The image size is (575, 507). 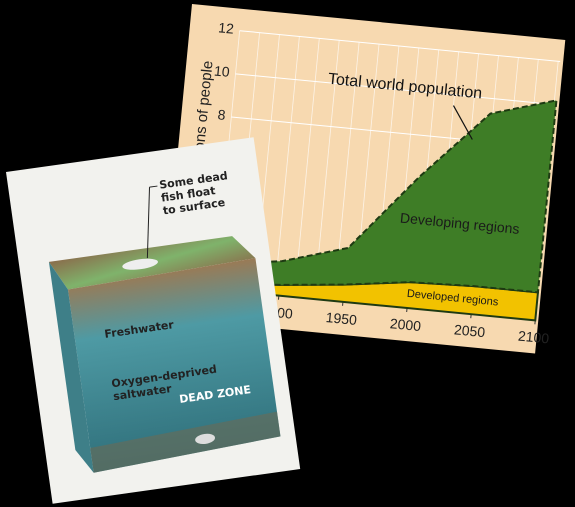 I want to click on x-tick-label: 2100, so click(x=533, y=337).